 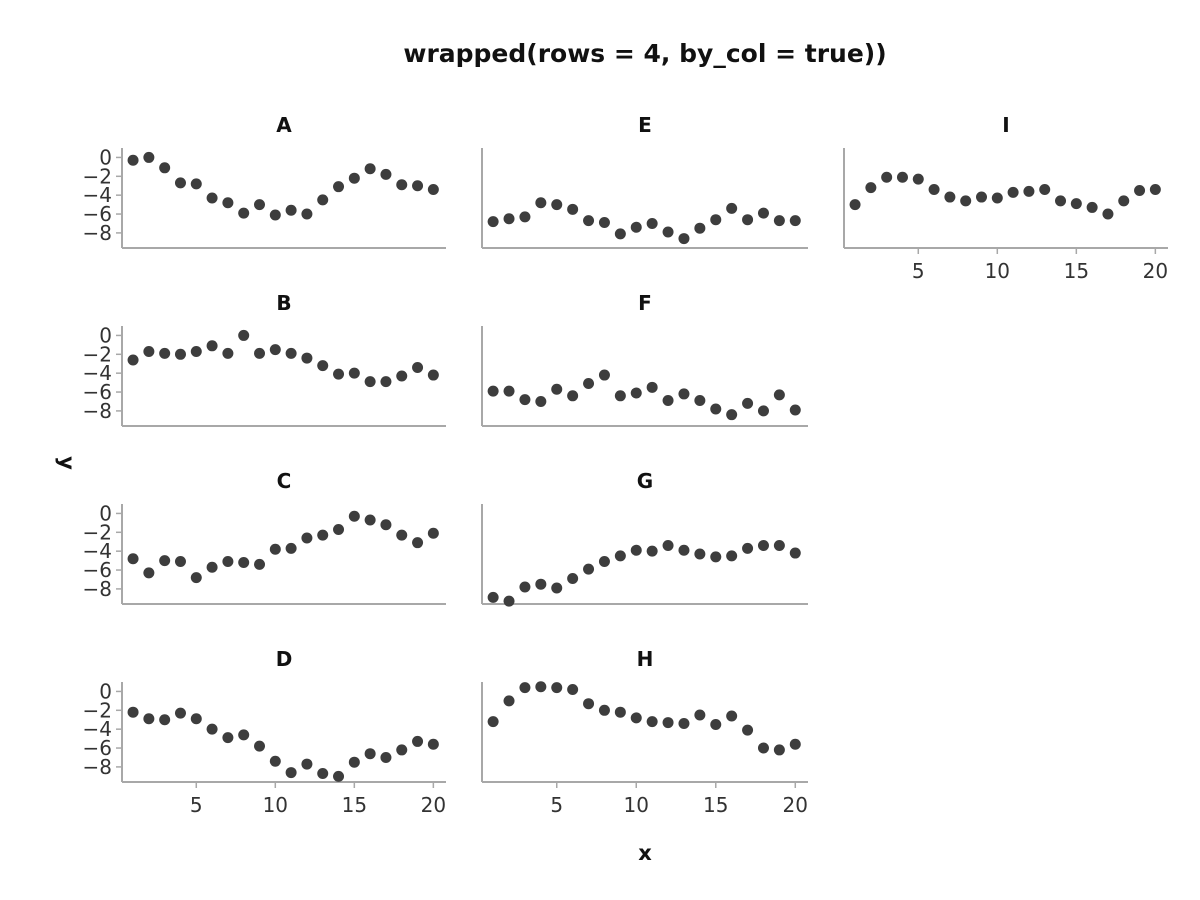 What do you see at coordinates (264, 537) in the screenshot?
I see `panel-C: C 0−2−4−6−8` at bounding box center [264, 537].